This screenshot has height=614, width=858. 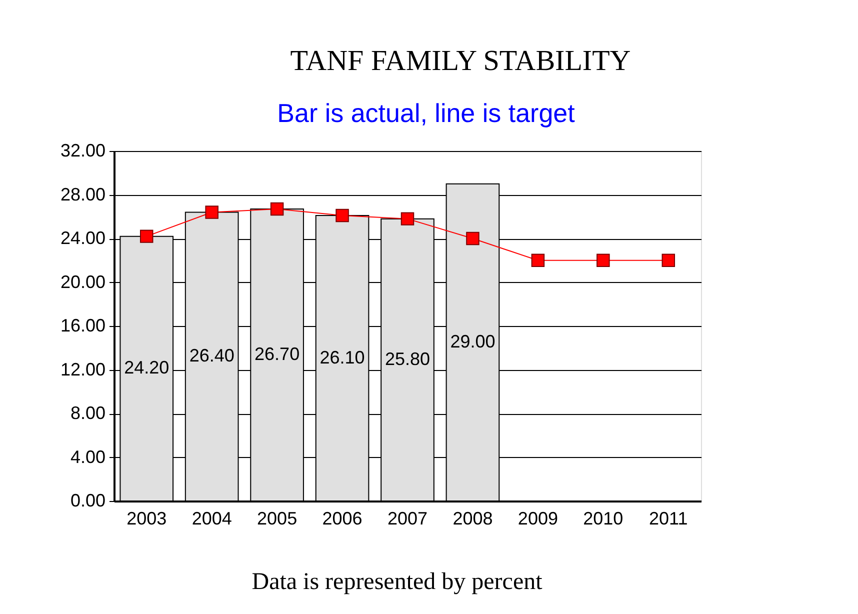 I want to click on y-tick-label: 8.00, so click(x=88, y=413).